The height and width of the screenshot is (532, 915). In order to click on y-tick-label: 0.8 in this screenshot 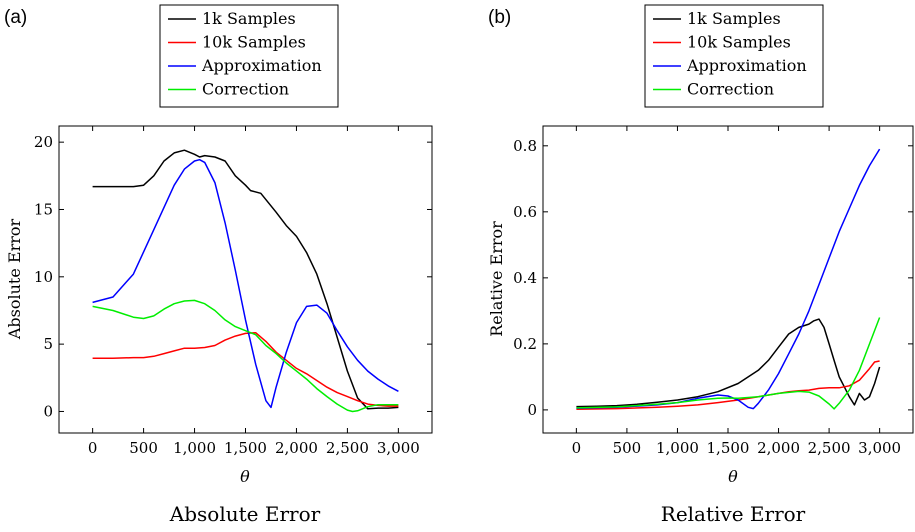, I will do `click(525, 146)`.